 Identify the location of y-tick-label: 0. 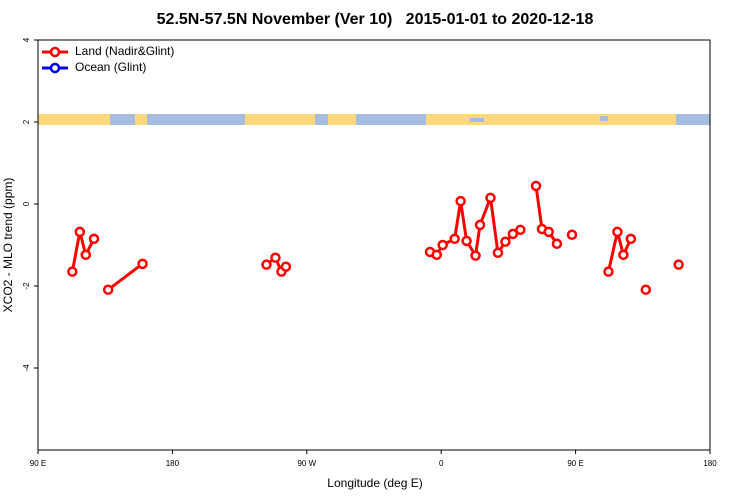
(26, 203).